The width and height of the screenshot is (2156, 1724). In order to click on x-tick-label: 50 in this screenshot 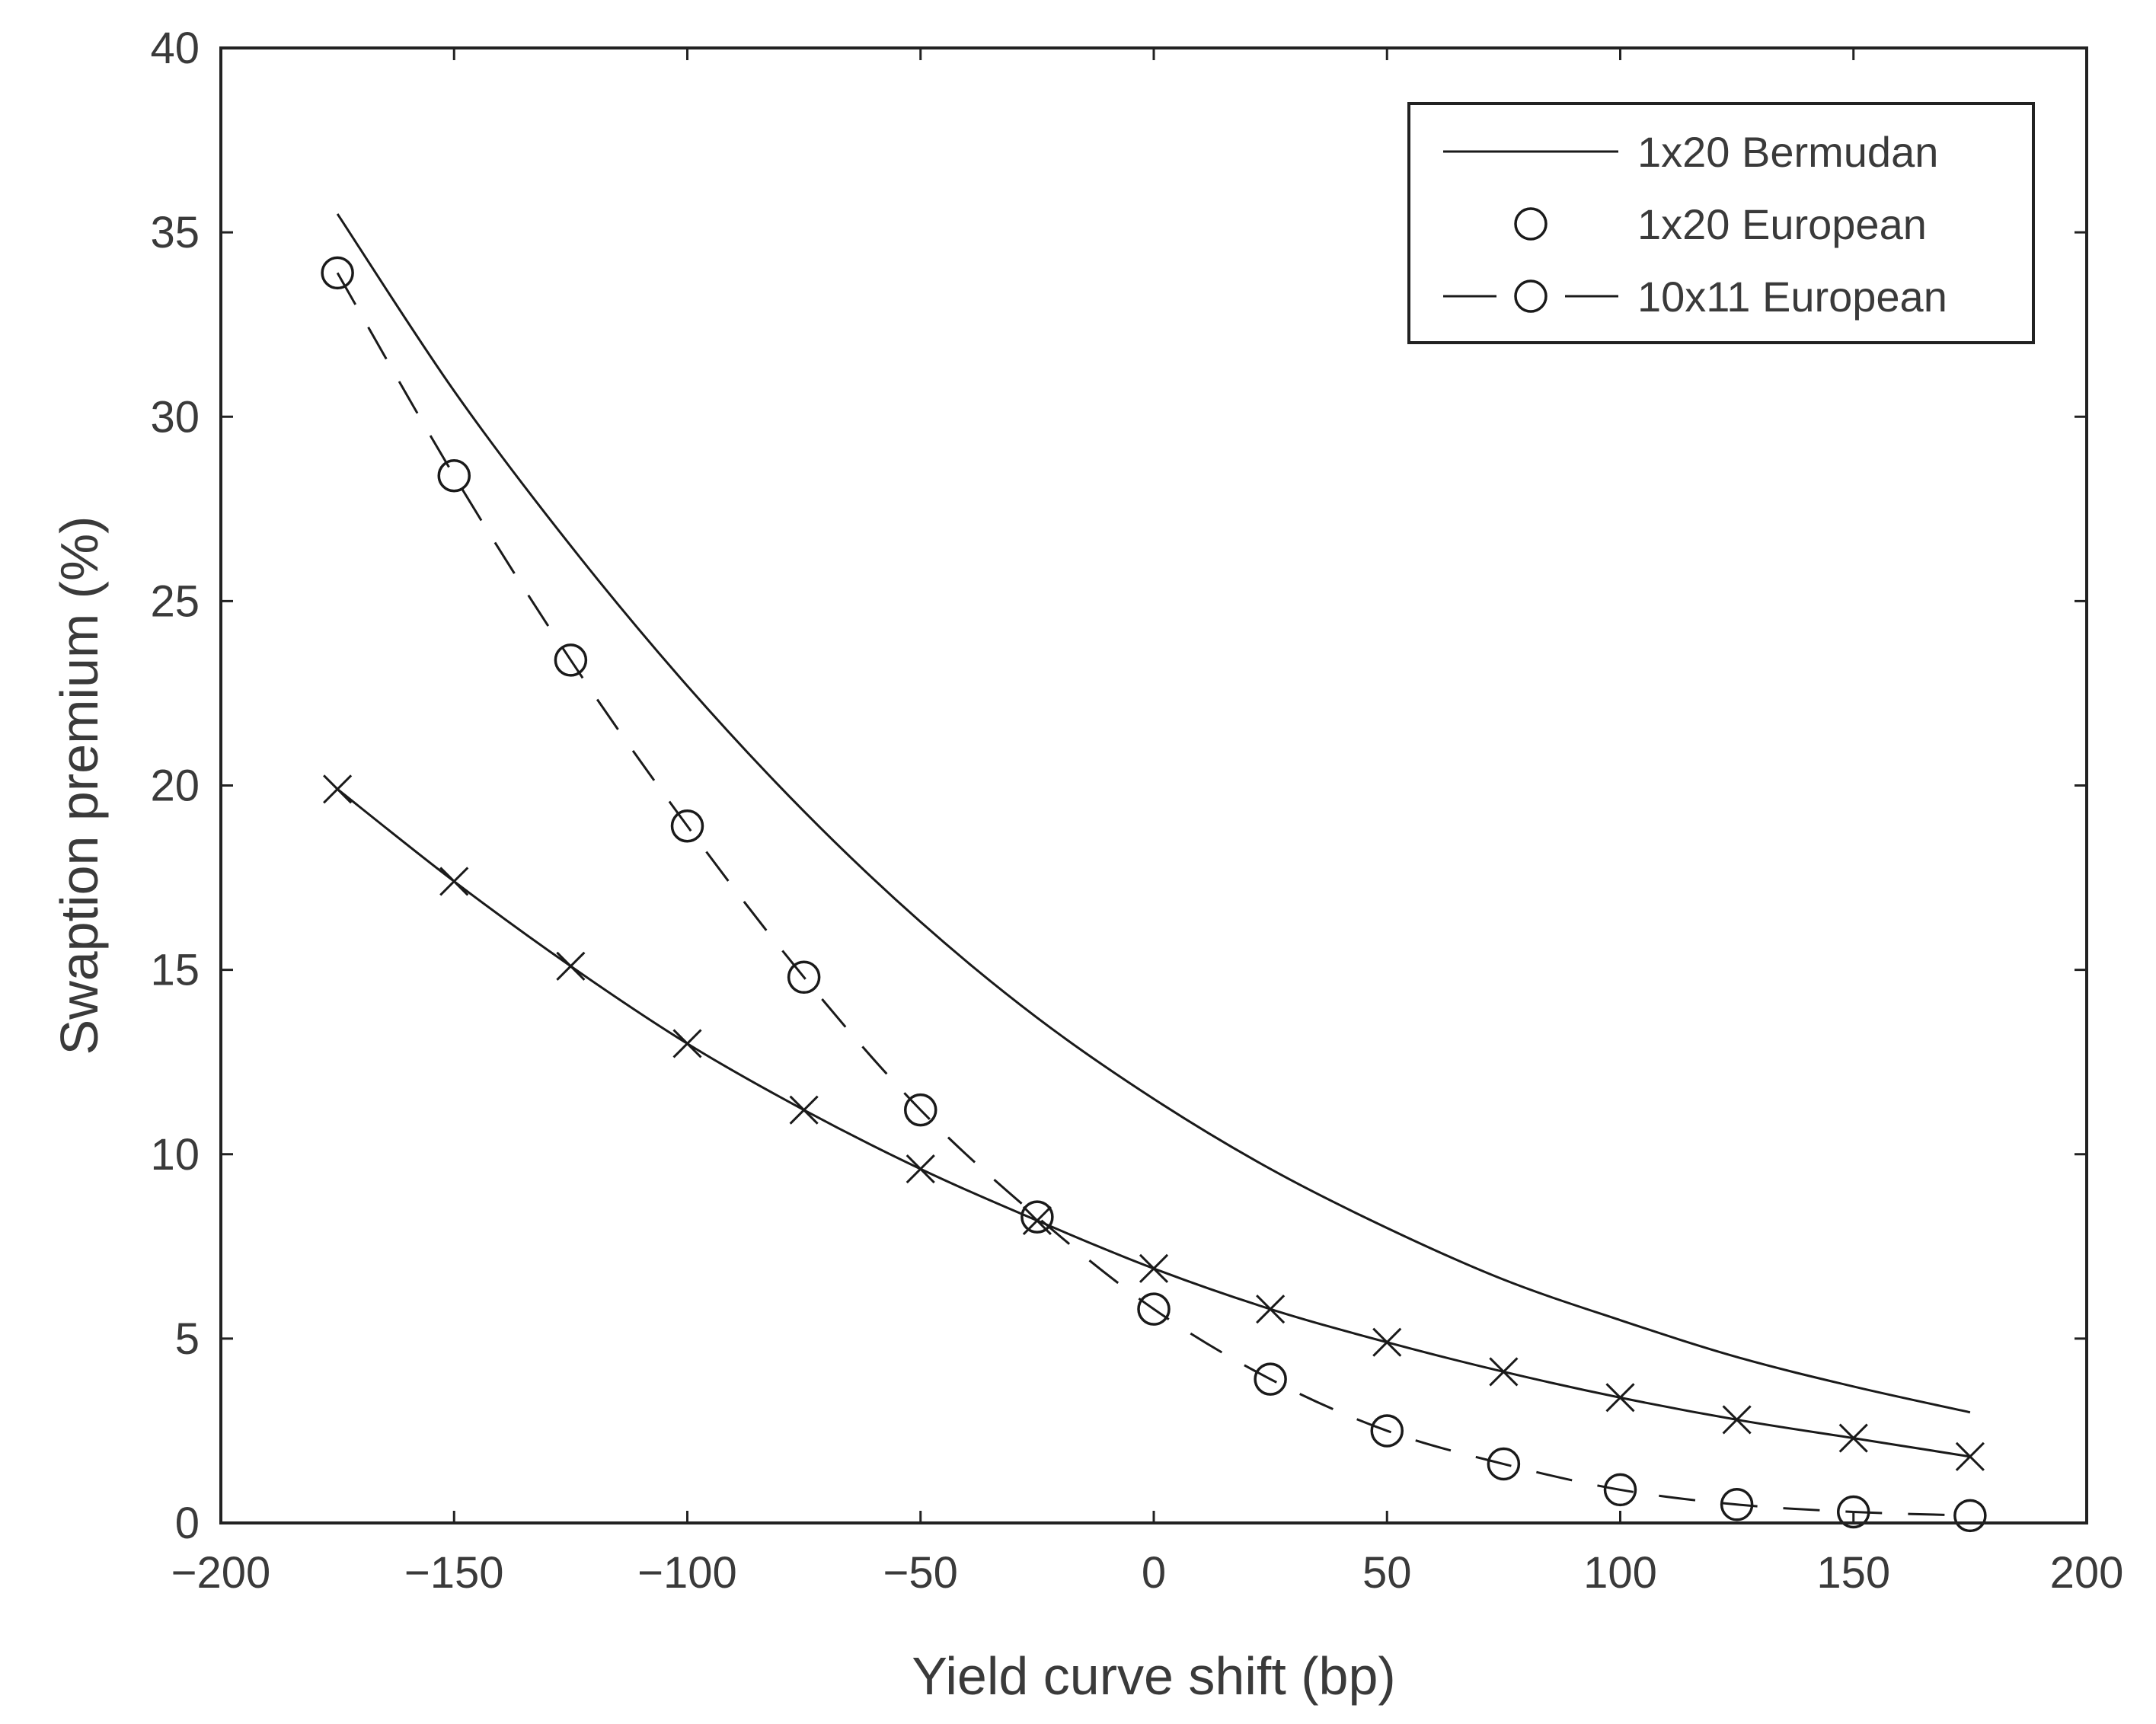, I will do `click(1387, 1573)`.